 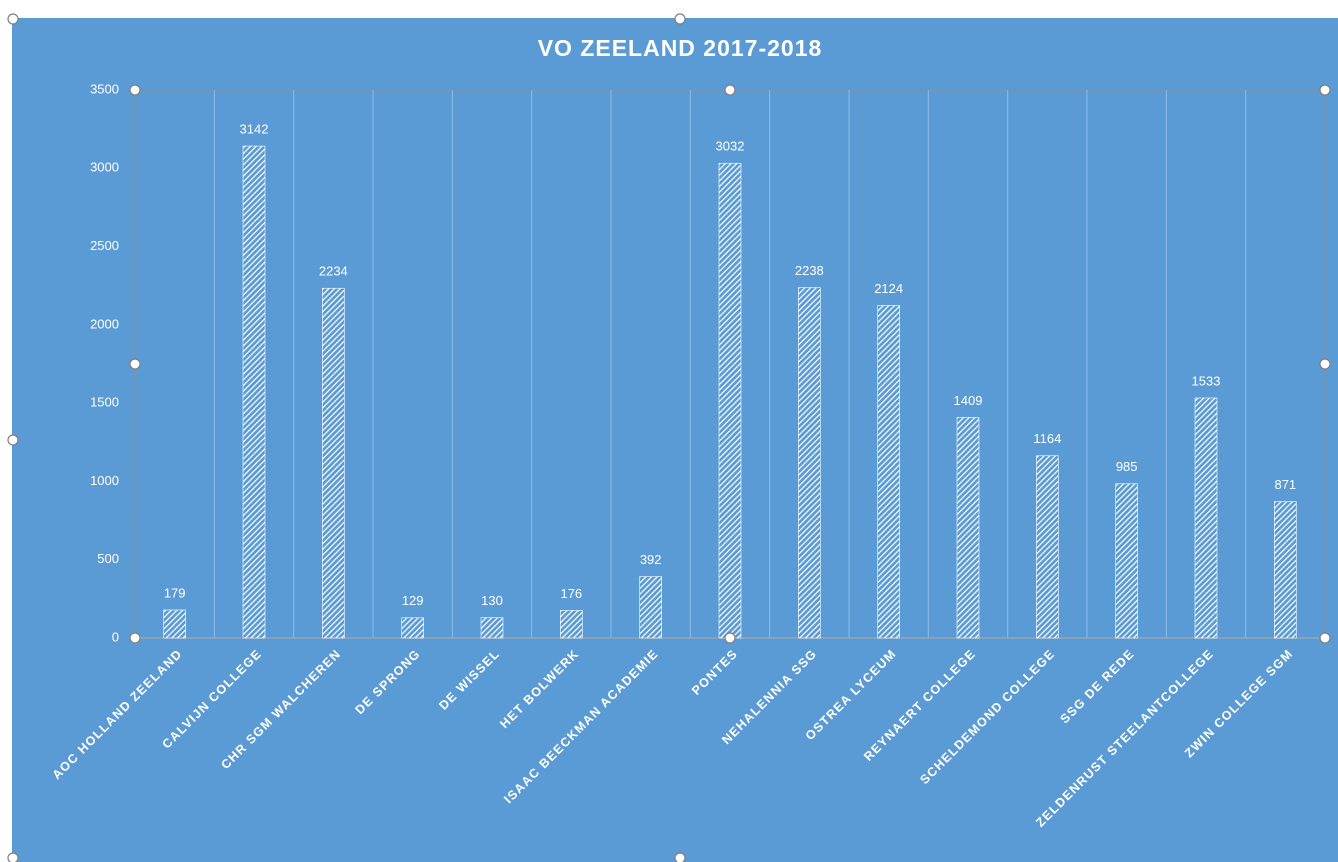 What do you see at coordinates (104, 402) in the screenshot?
I see `y-tick-label: 1500` at bounding box center [104, 402].